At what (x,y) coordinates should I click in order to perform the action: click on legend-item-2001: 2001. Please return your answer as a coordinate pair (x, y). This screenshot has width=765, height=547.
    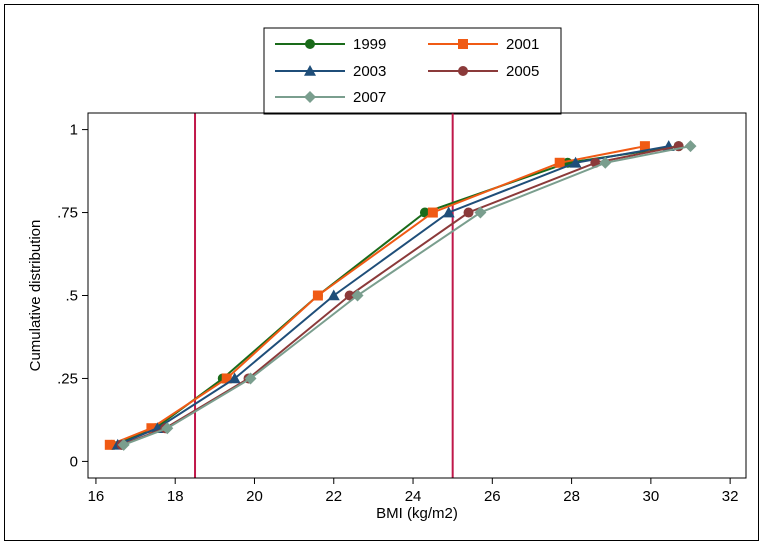
    Looking at the image, I should click on (483, 44).